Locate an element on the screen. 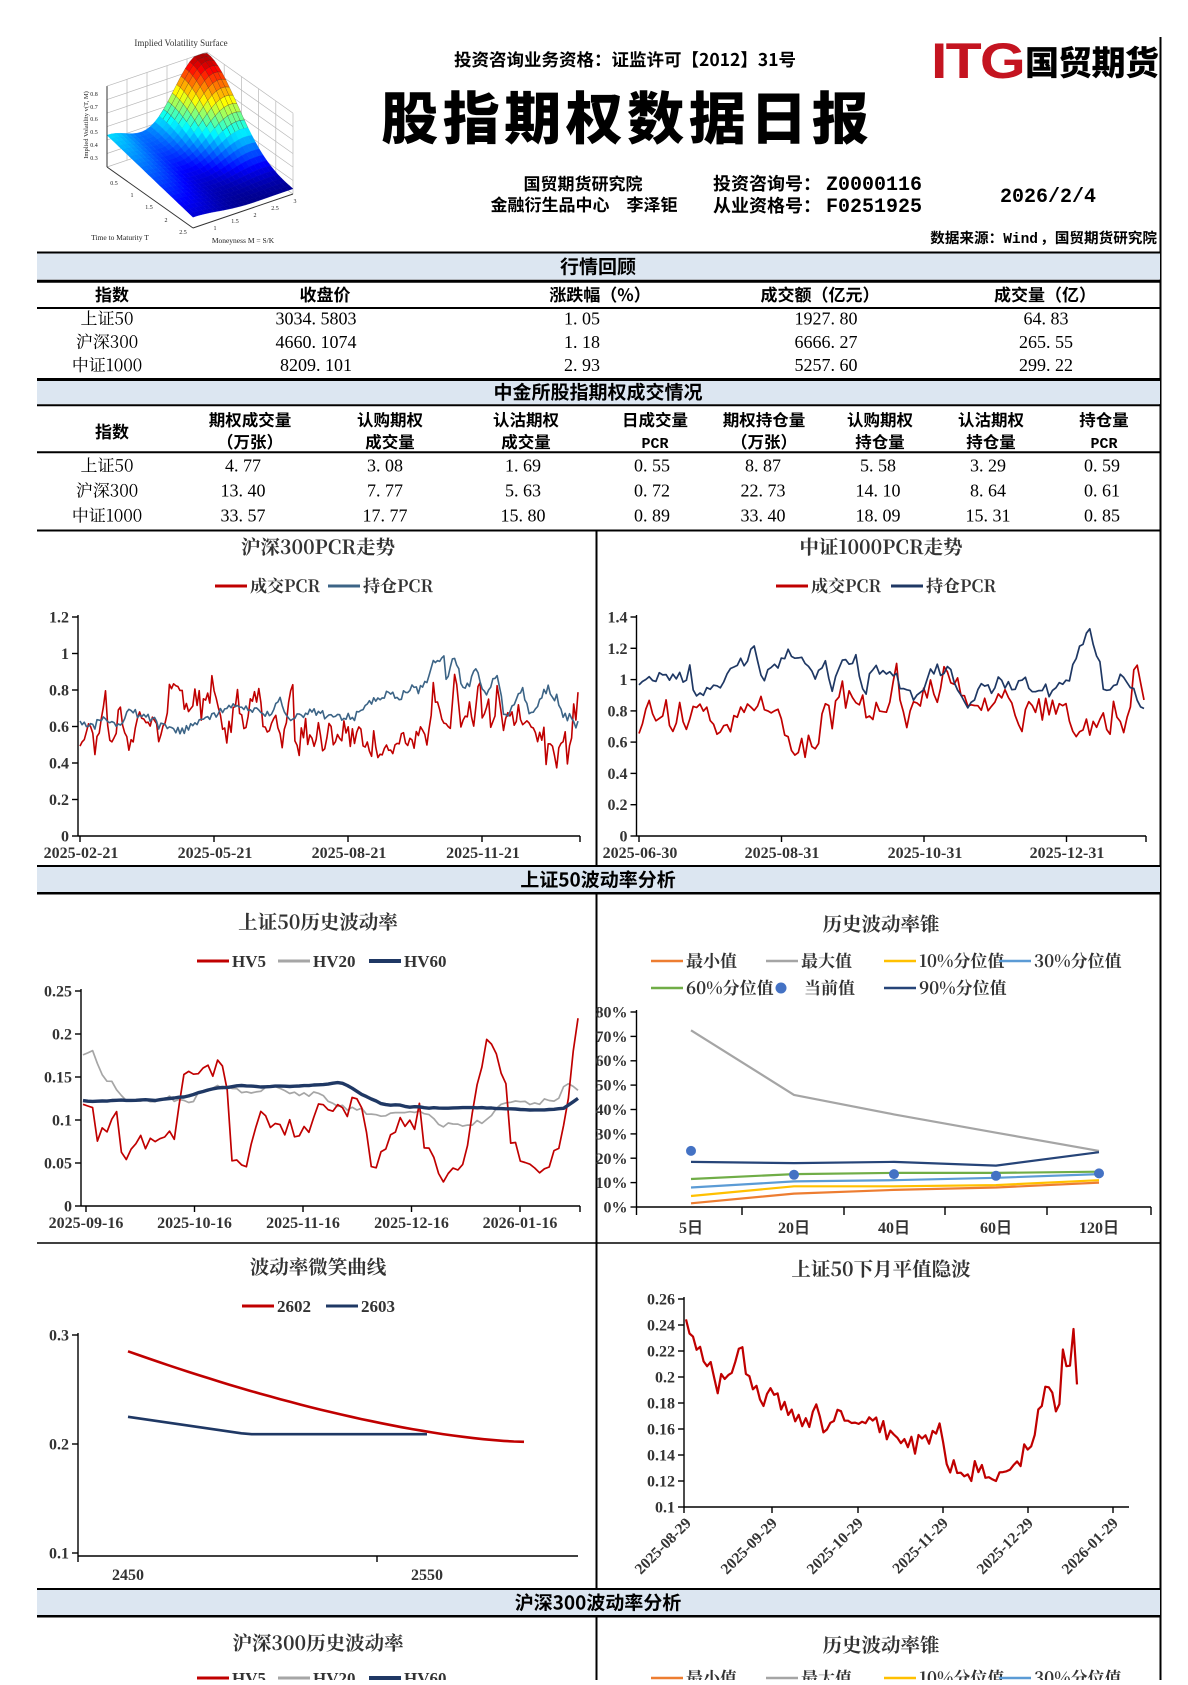 This screenshot has width=1188, height=1685. svg-text: 0.22 is located at coordinates (661, 1352).